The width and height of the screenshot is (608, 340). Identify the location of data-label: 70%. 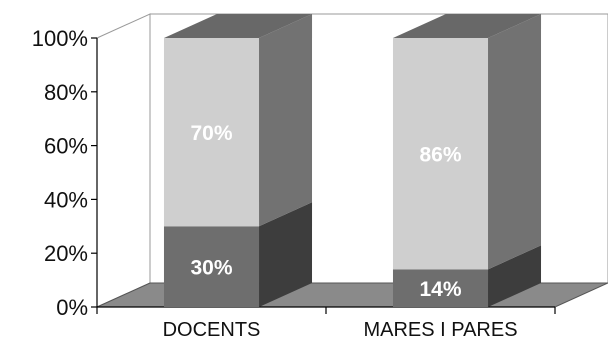
(211, 133).